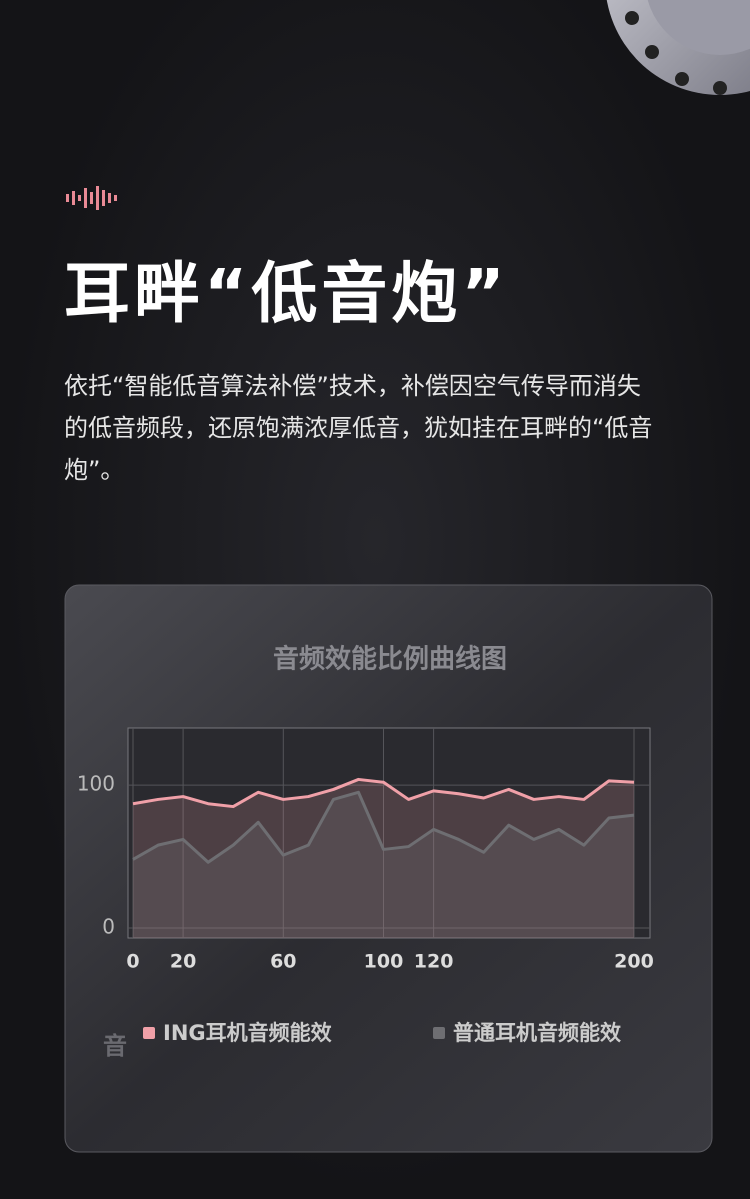  What do you see at coordinates (132, 962) in the screenshot?
I see `x-tick-label: 0` at bounding box center [132, 962].